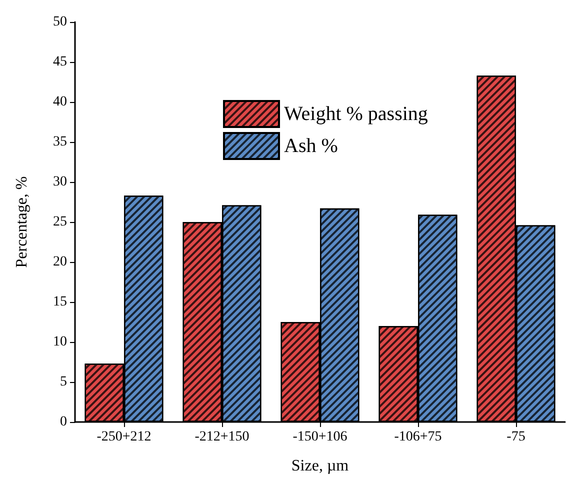 The image size is (567, 480). Describe the element at coordinates (320, 437) in the screenshot. I see `x-tick-label: -150+106` at that location.